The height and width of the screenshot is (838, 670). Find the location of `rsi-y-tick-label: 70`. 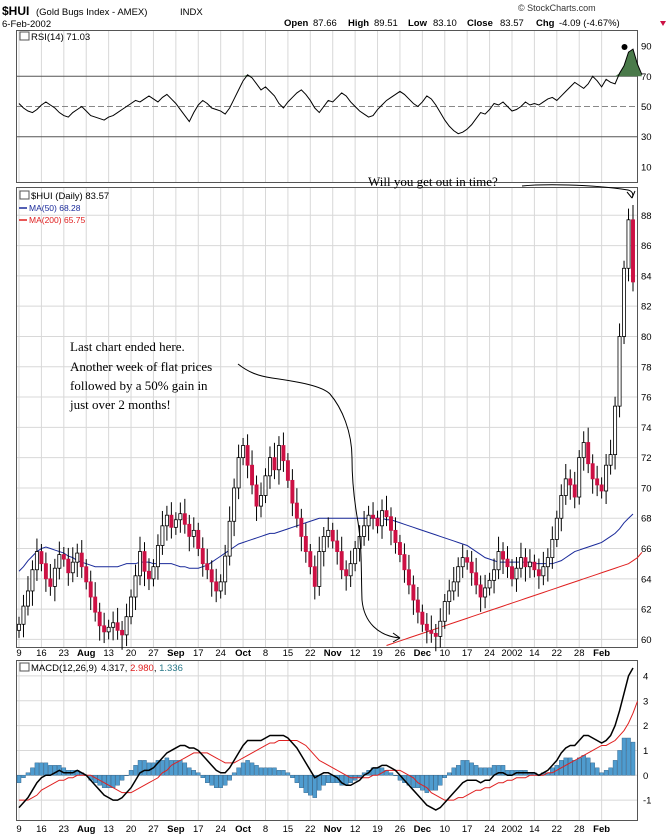

rsi-y-tick-label: 70 is located at coordinates (646, 77).